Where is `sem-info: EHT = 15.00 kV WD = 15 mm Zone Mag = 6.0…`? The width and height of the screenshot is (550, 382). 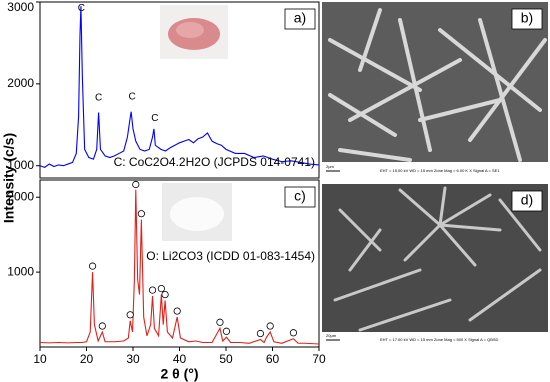
sem-info: EHT = 15.00 kV WD = 15 mm Zone Mag = 6.0… is located at coordinates (440, 170).